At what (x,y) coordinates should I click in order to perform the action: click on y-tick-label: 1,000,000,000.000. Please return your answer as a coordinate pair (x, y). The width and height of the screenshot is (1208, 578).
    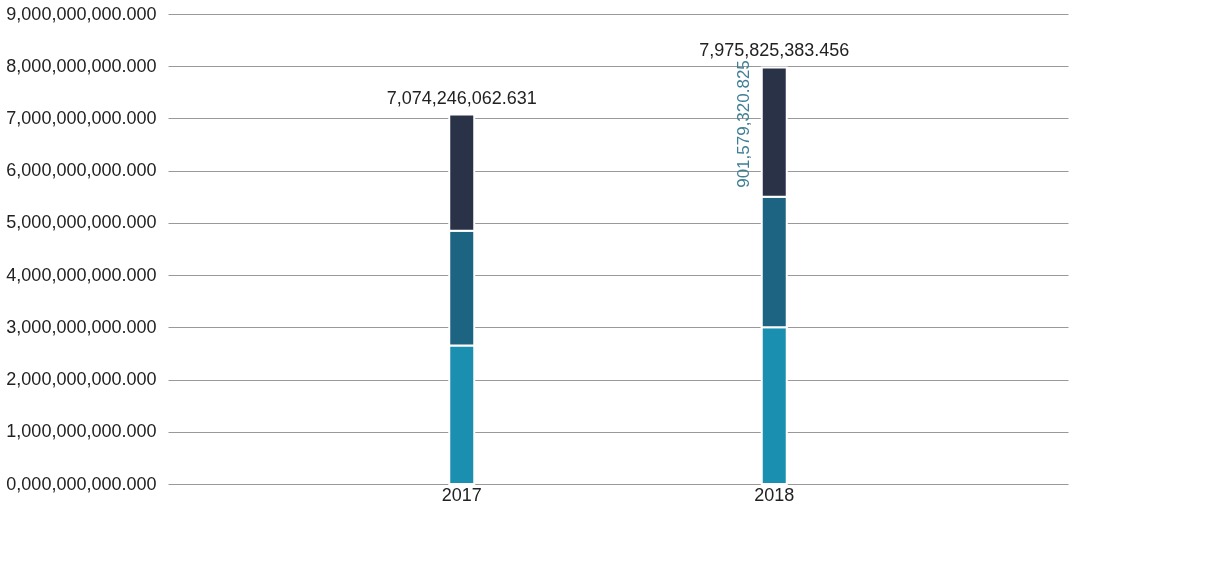
    Looking at the image, I should click on (81, 431).